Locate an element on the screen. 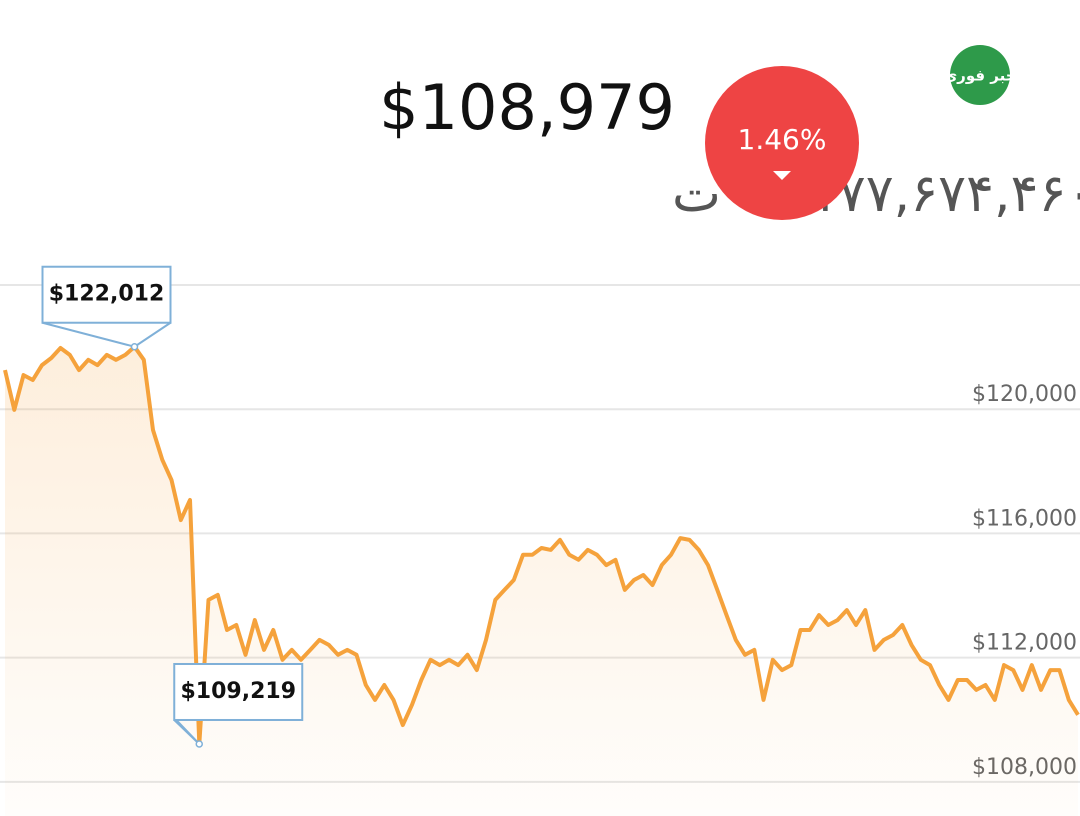 Image resolution: width=1080 pixels, height=816 pixels. change-badge is located at coordinates (782, 143).